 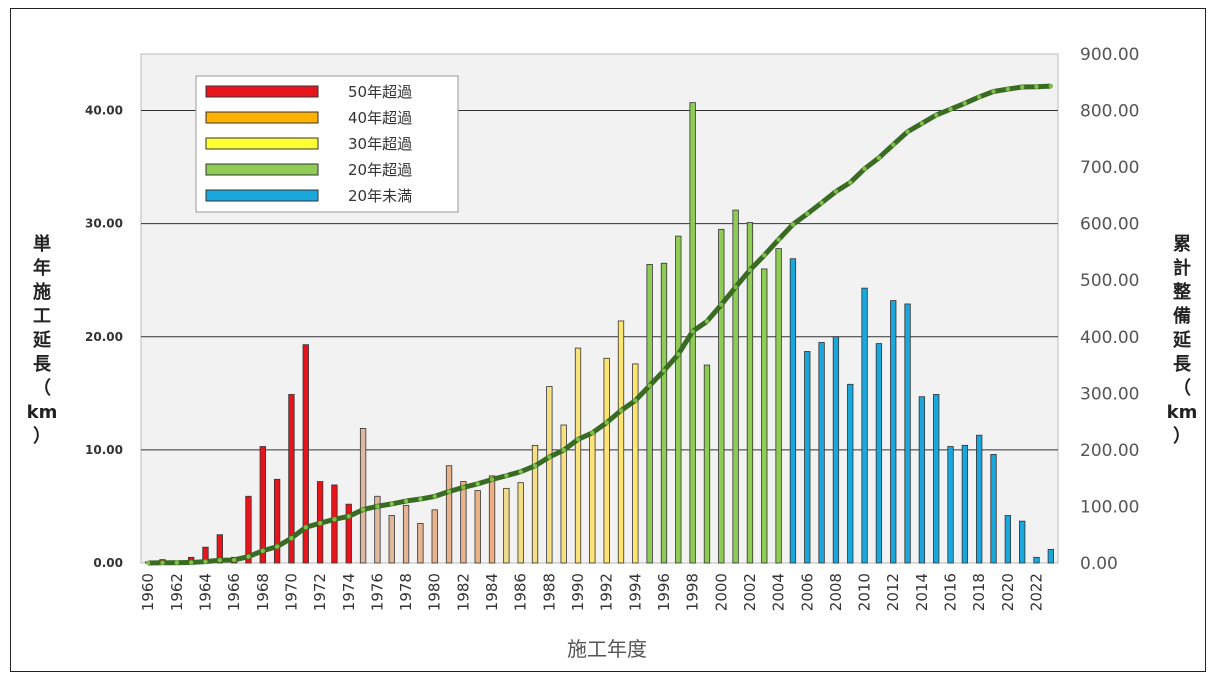 What do you see at coordinates (406, 592) in the screenshot?
I see `x-tick-label: 1978` at bounding box center [406, 592].